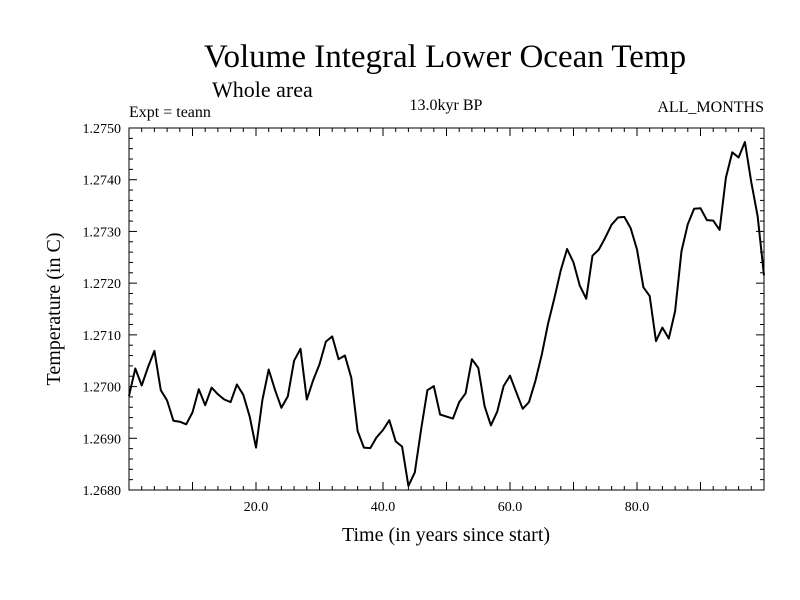 Image resolution: width=800 pixels, height=600 pixels. Describe the element at coordinates (102, 336) in the screenshot. I see `y-tick-label: 1.2710` at that location.